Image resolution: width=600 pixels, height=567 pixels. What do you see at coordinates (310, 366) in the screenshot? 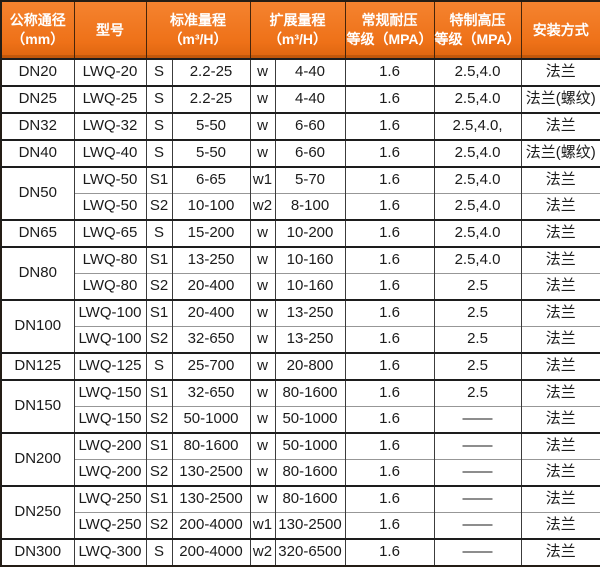
I see `cell-extended-range: 20-800` at bounding box center [310, 366].